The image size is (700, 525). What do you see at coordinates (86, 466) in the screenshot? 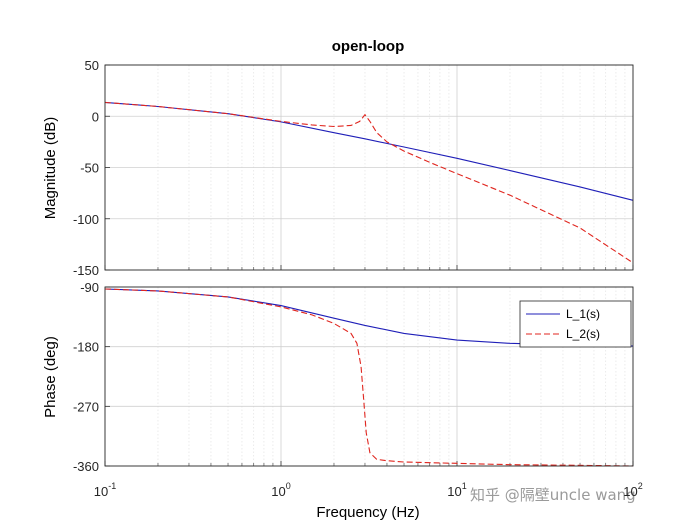
I see `y-tick-label: -360` at bounding box center [86, 466].